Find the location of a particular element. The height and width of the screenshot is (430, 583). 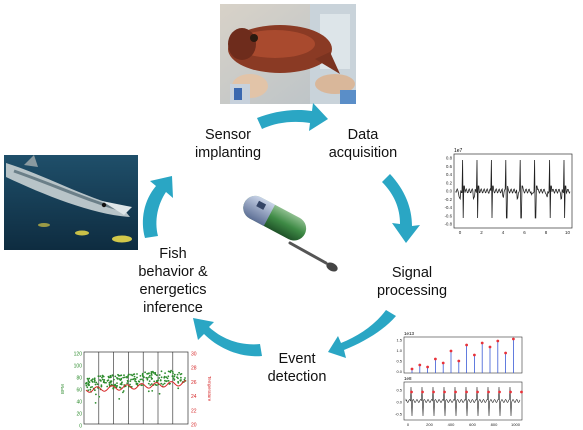

raw-plot-x-tick: 8 is located at coordinates (546, 232).